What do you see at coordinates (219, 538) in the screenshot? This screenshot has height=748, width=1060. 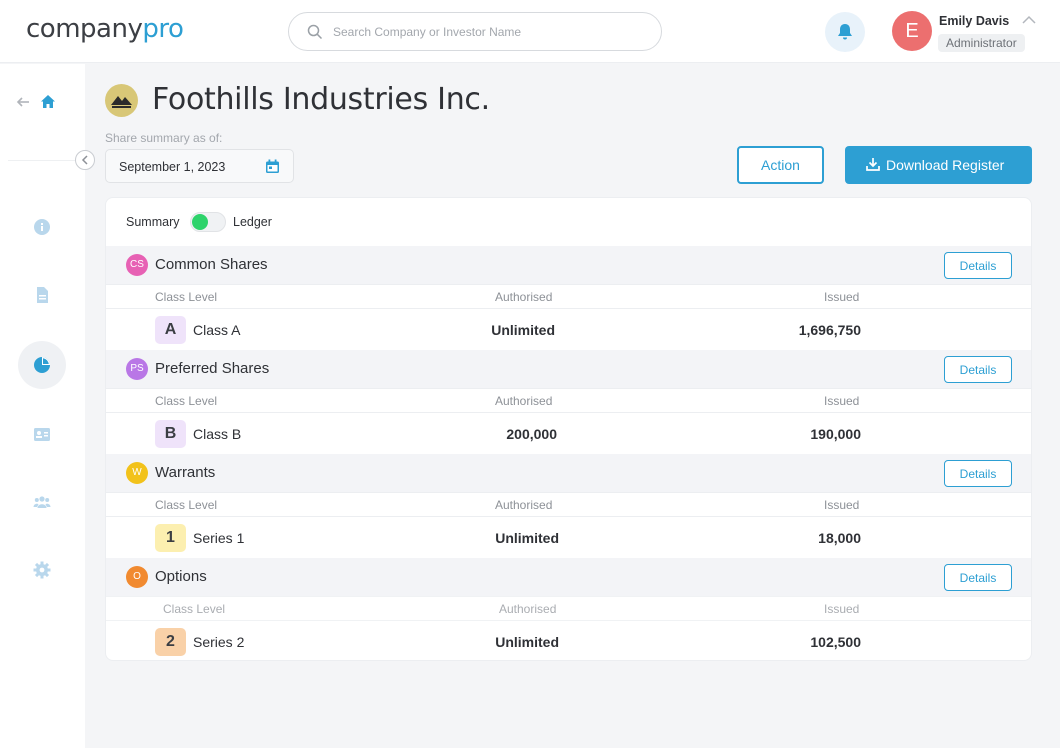 I see `class-name: Series 1` at bounding box center [219, 538].